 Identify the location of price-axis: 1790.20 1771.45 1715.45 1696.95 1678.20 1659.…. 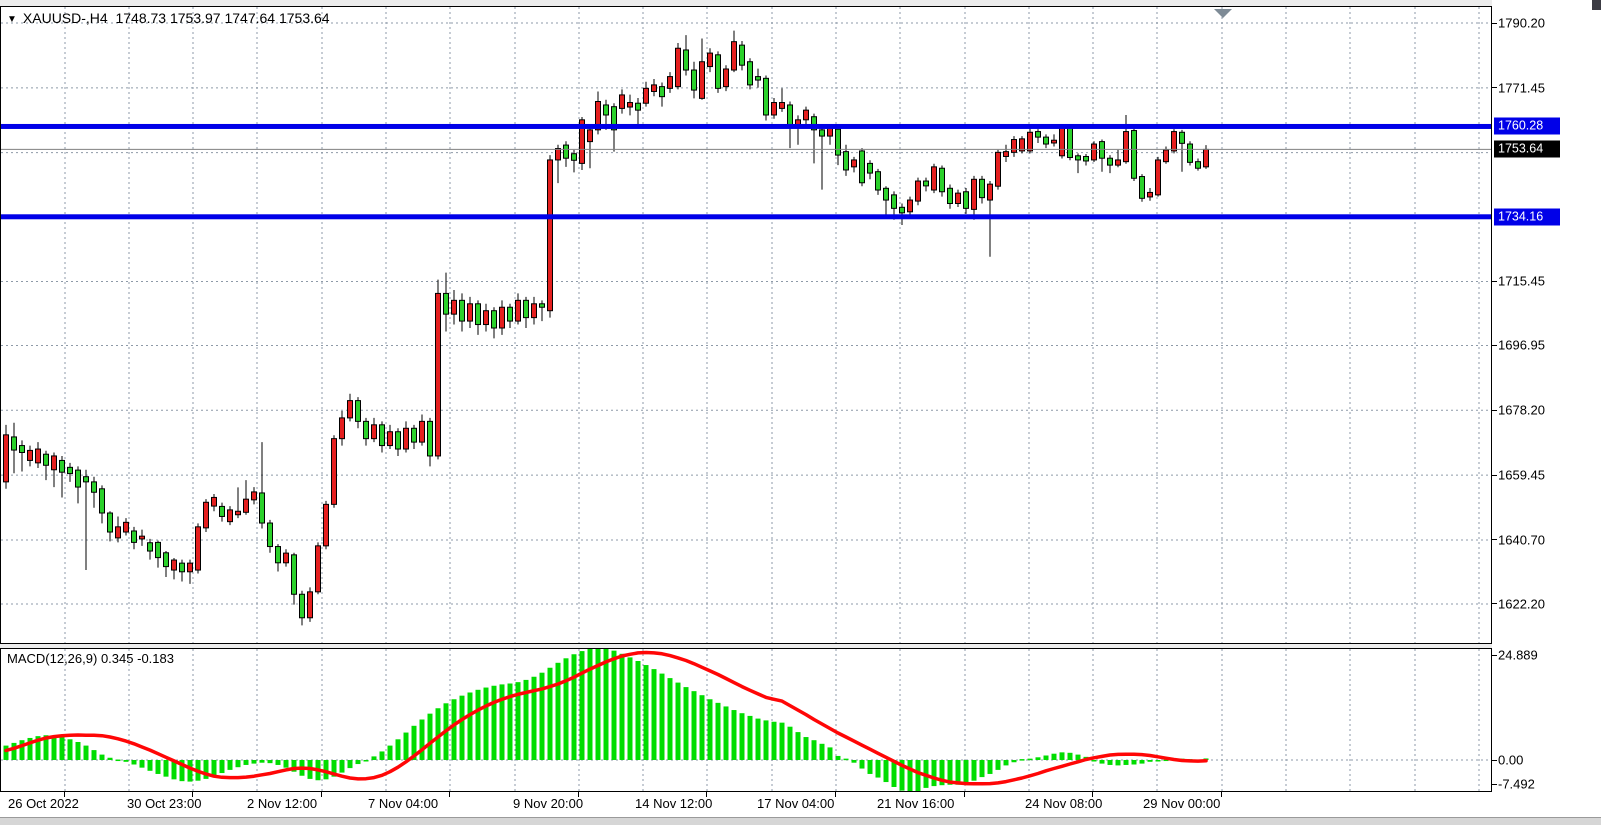
(1546, 408).